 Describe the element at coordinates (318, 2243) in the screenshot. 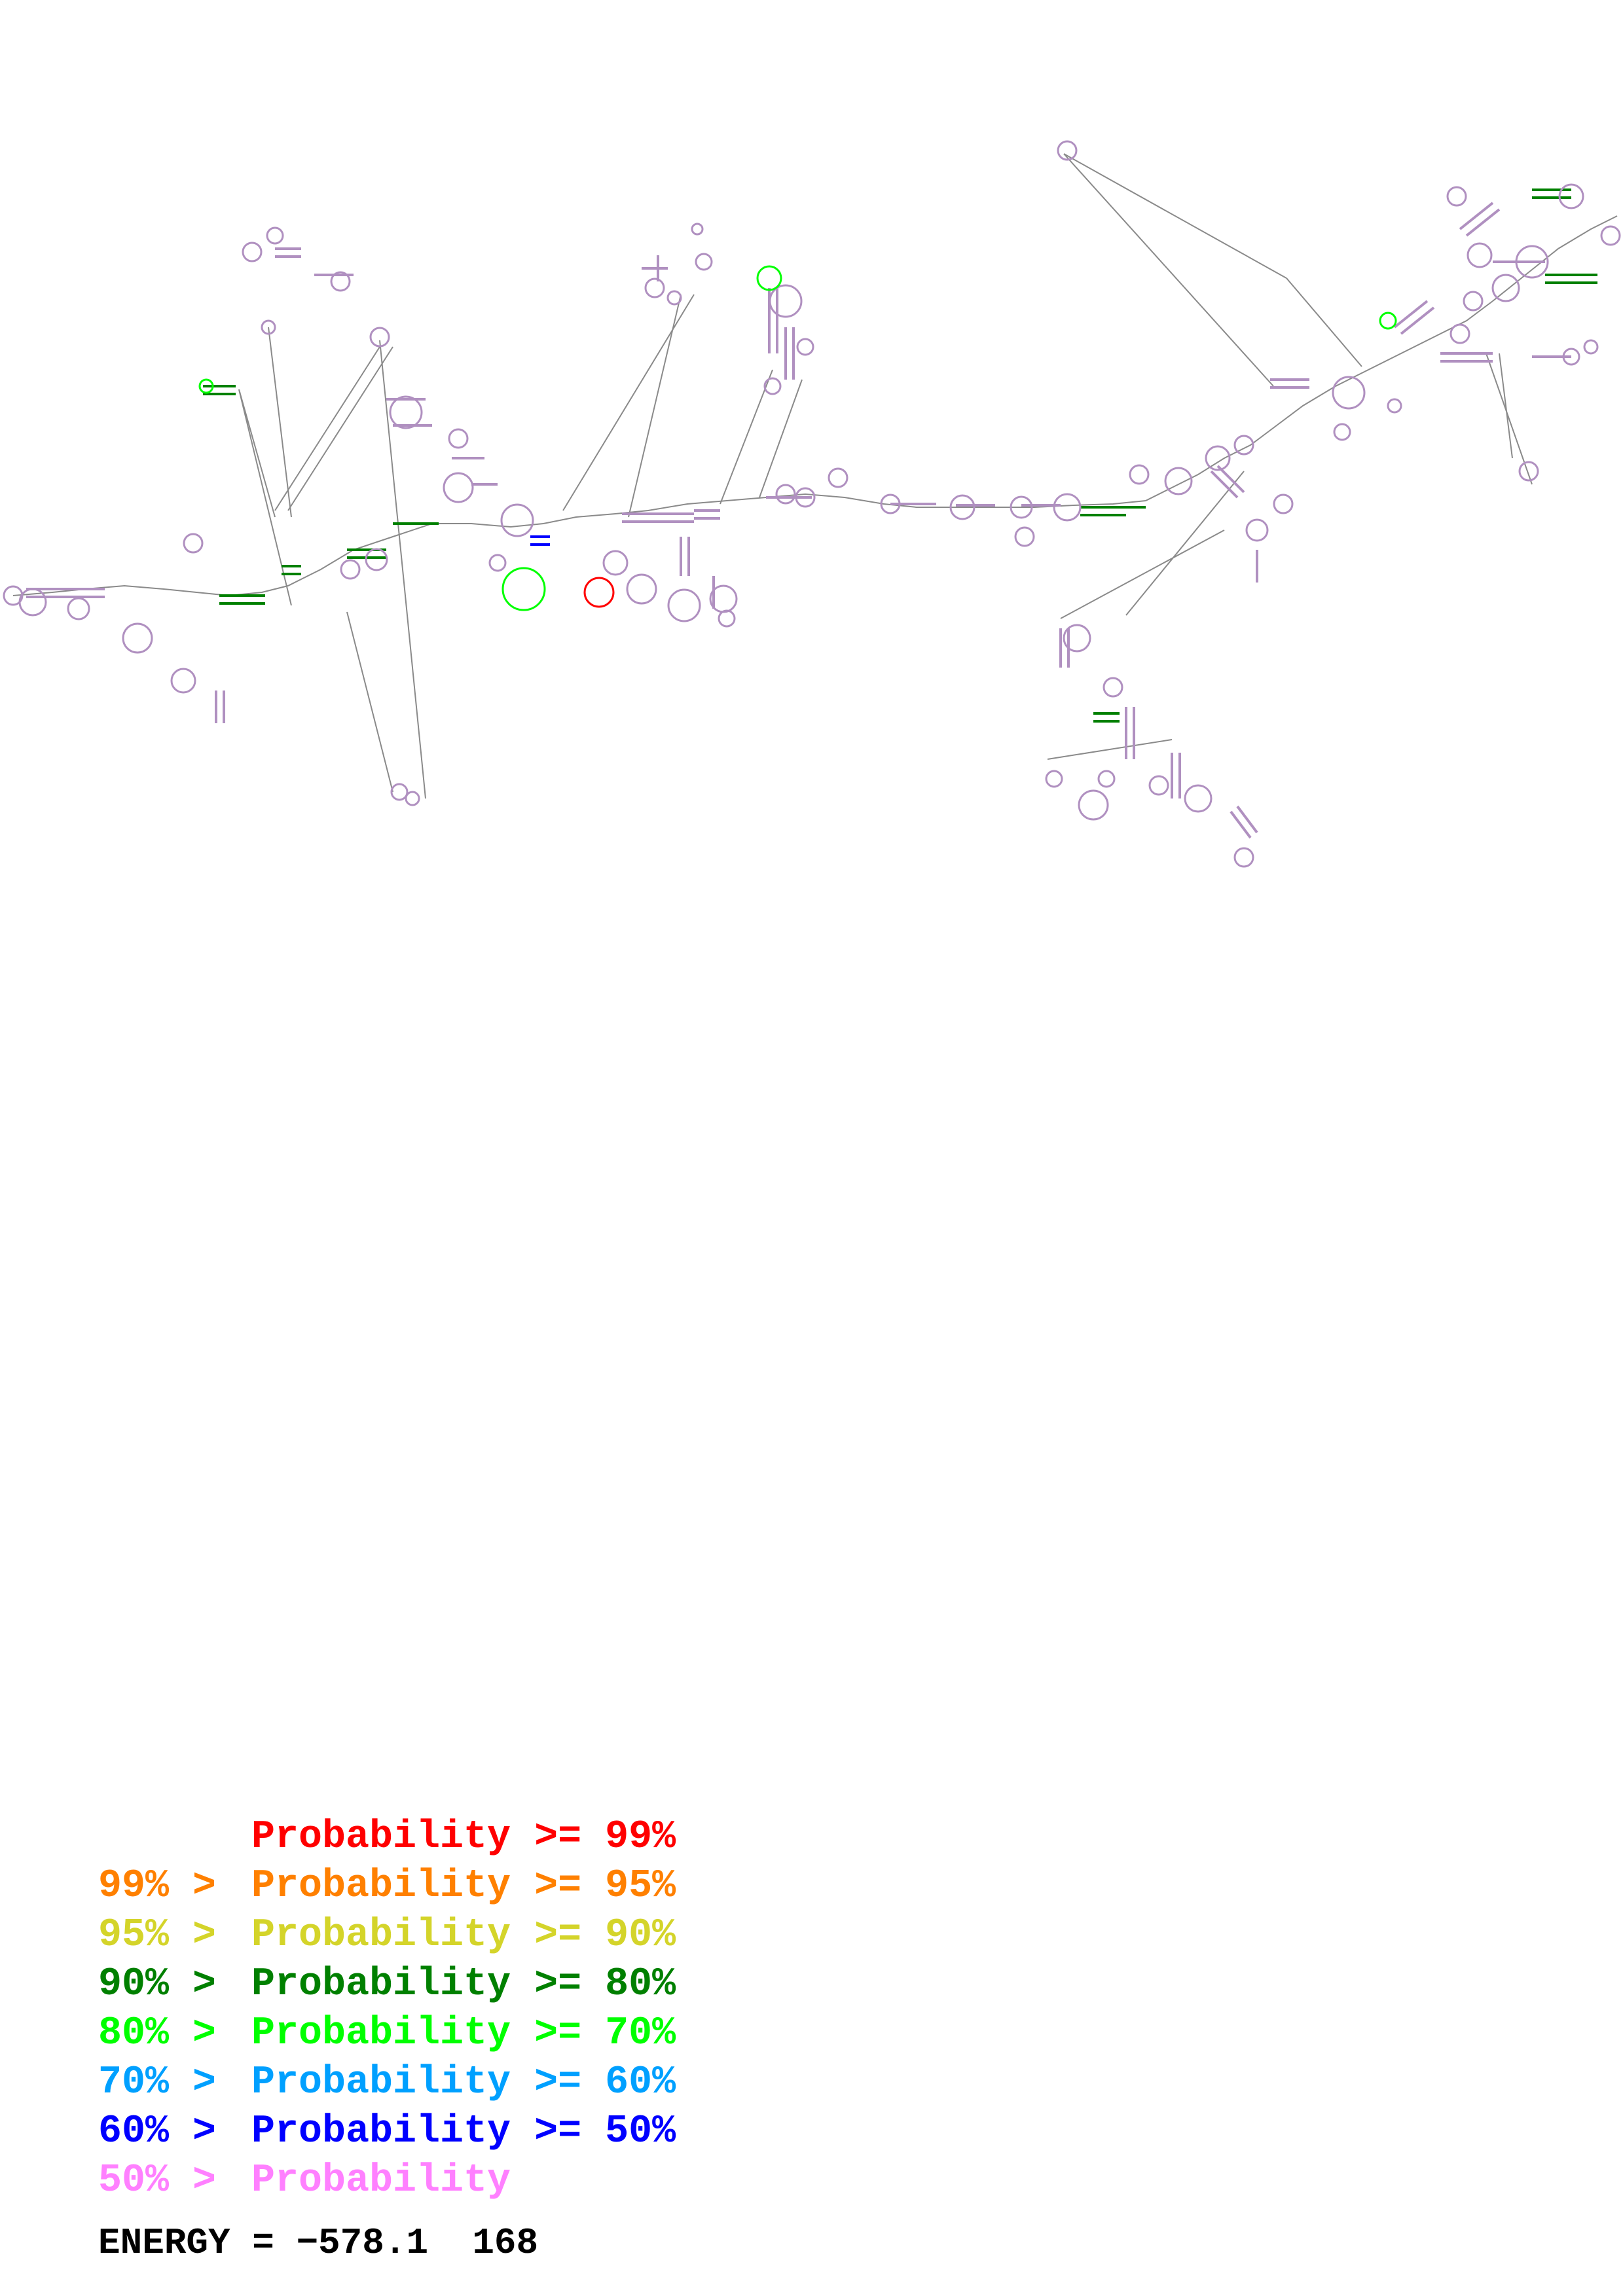

I see `energy-readout: ENERGY = −578.1 168` at that location.